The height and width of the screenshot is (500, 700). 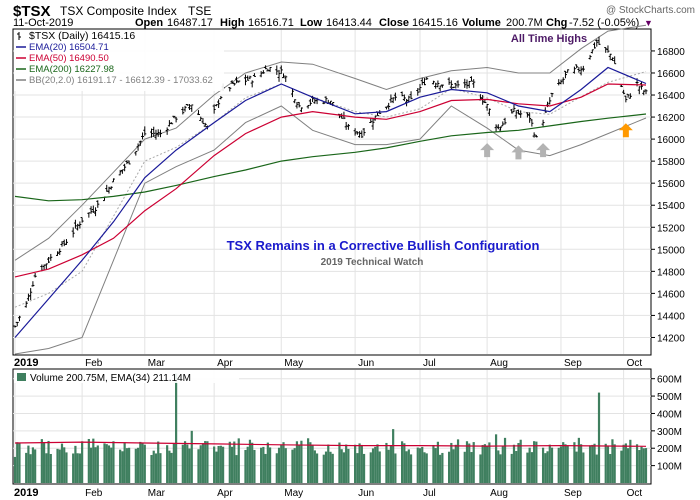 I want to click on x-tick-label: May, so click(x=293, y=493).